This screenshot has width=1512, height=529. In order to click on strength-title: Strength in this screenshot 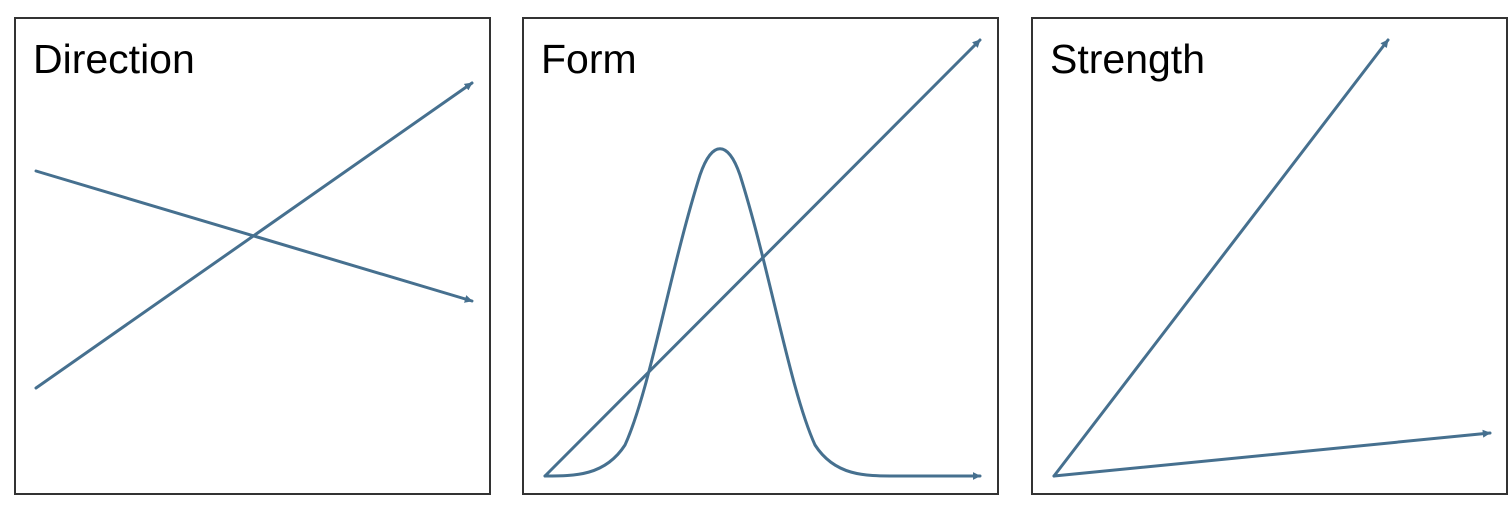, I will do `click(1127, 59)`.